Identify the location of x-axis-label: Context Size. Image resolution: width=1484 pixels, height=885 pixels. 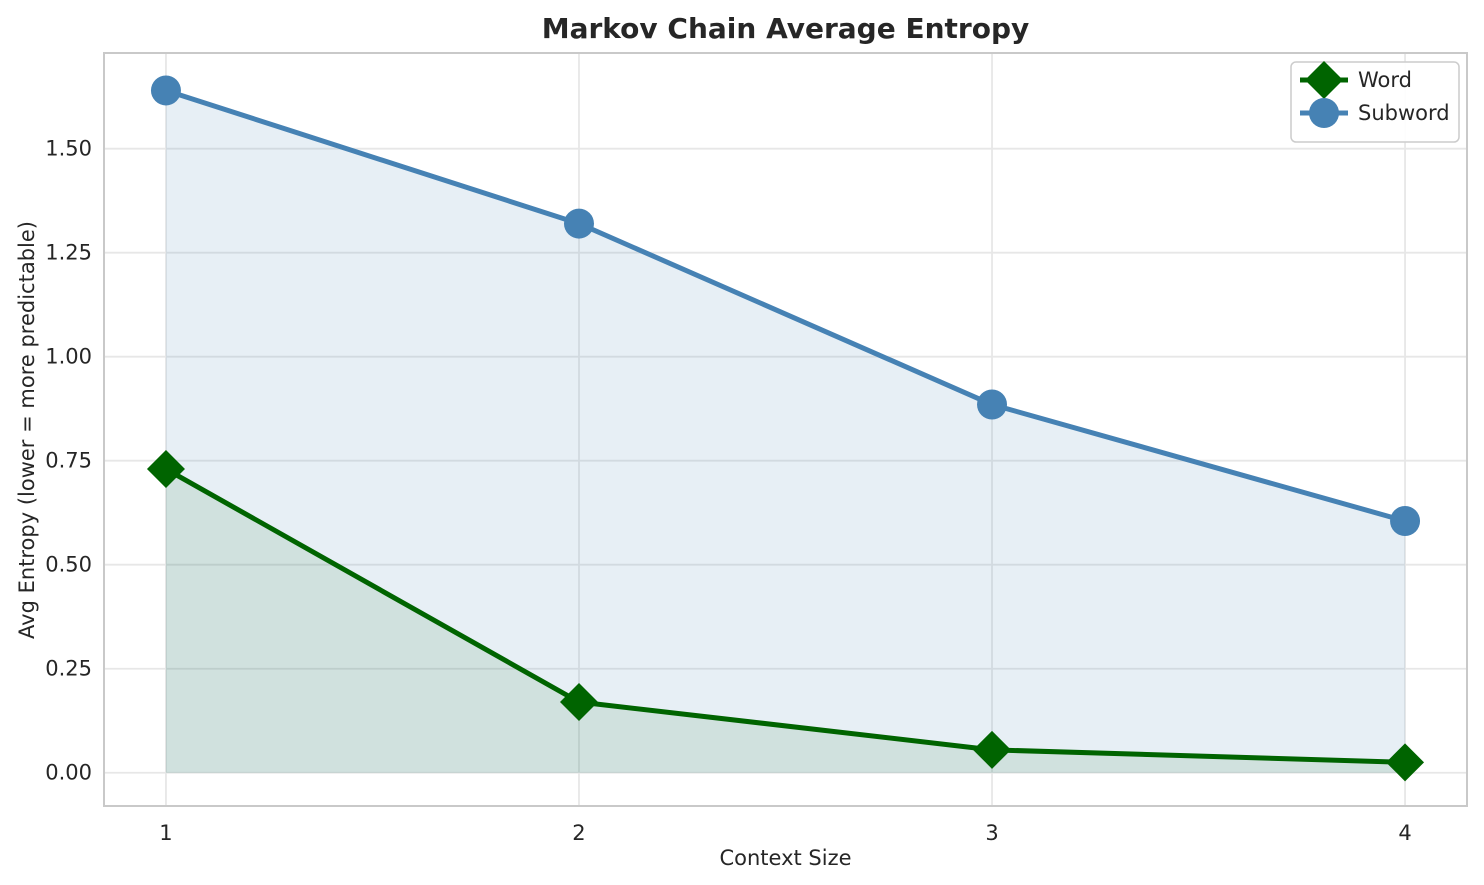
(785, 858).